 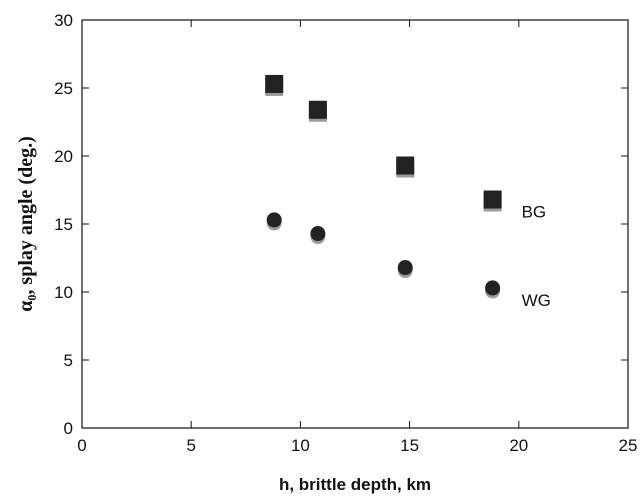 I want to click on y-tick-label: 10, so click(x=63, y=292).